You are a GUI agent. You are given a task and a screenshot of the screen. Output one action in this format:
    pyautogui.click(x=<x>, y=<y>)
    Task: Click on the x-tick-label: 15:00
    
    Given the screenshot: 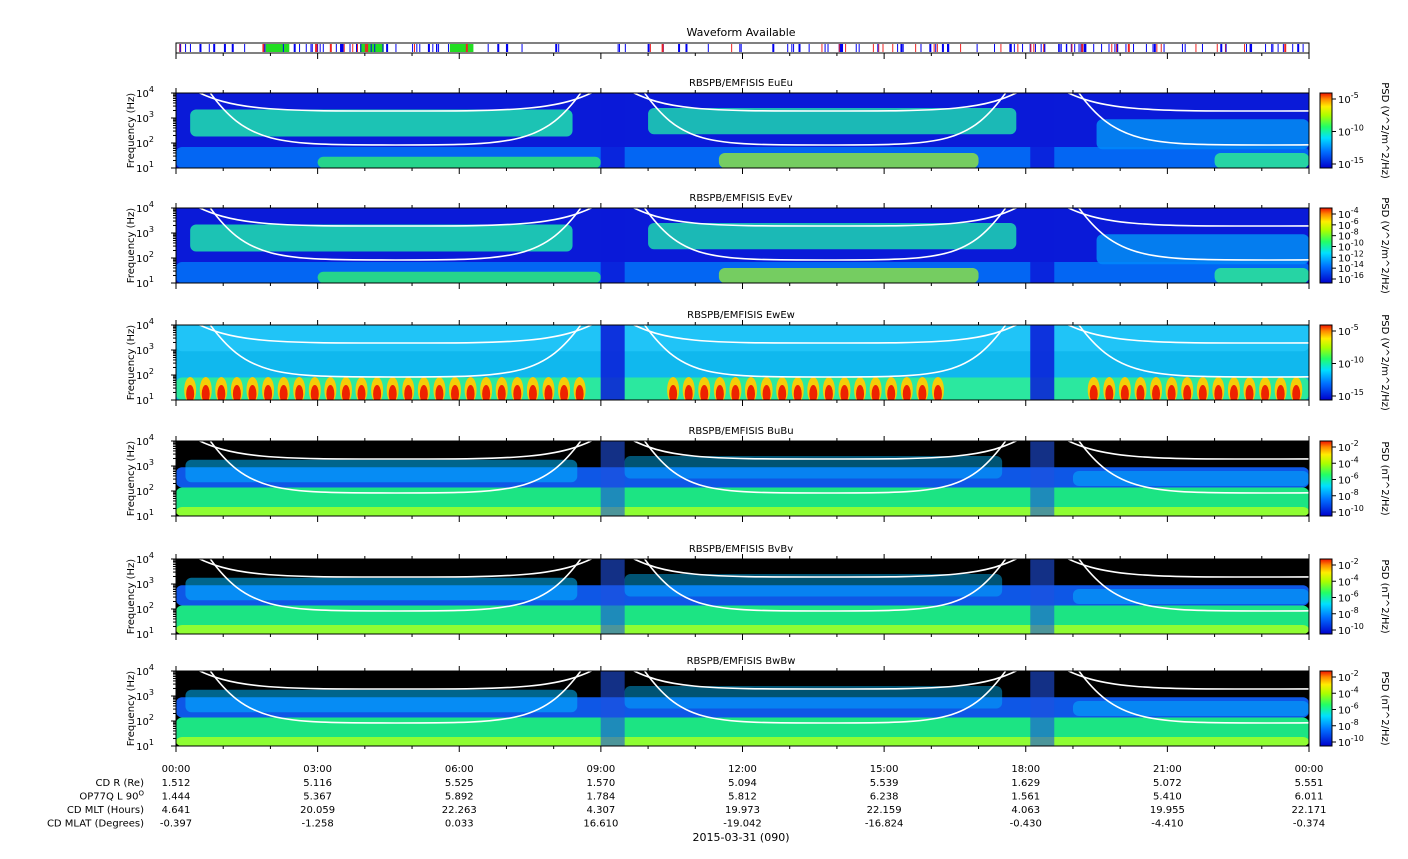 What is the action you would take?
    pyautogui.click(x=884, y=769)
    